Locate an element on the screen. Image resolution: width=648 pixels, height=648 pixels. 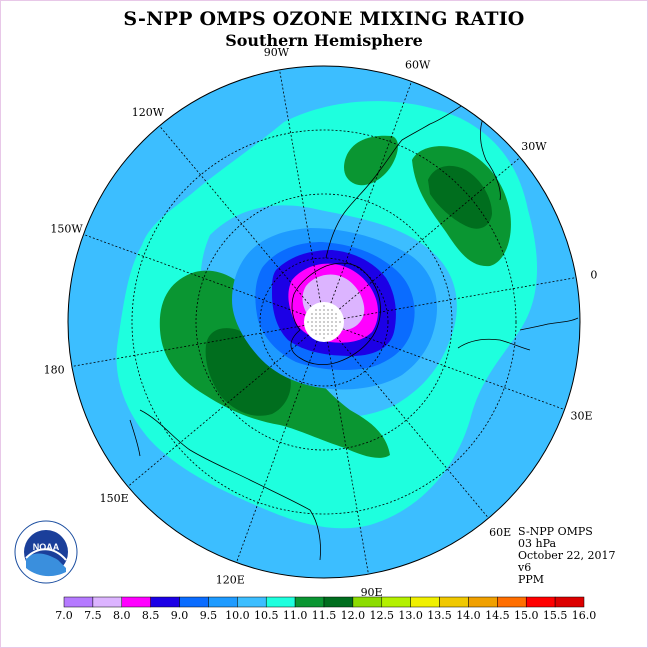
map-title: S-NPP OMPS OZONE MIXING RATIO is located at coordinates (324, 19).